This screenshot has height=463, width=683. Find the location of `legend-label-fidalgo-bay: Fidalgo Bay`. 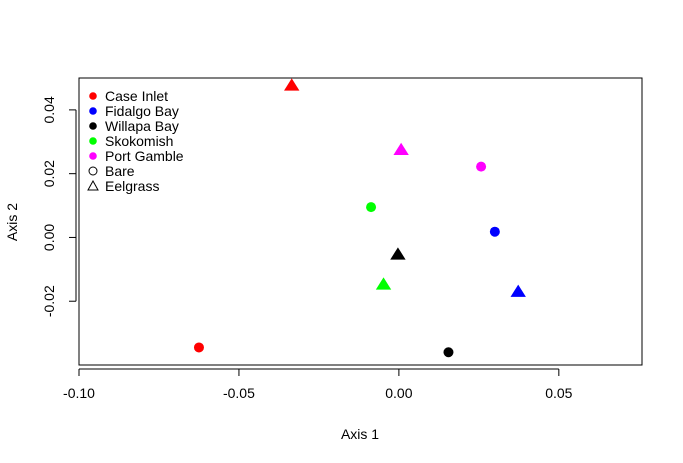

legend-label-fidalgo-bay: Fidalgo Bay is located at coordinates (142, 111).